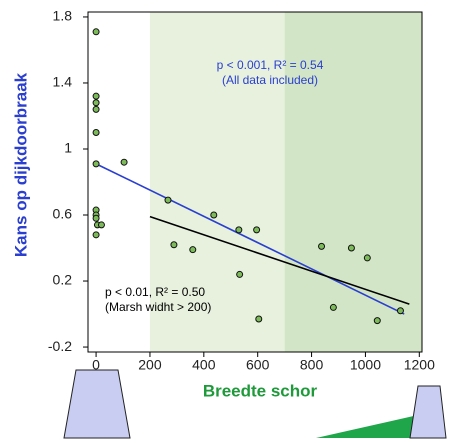  I want to click on dike-icon-right, so click(428, 412).